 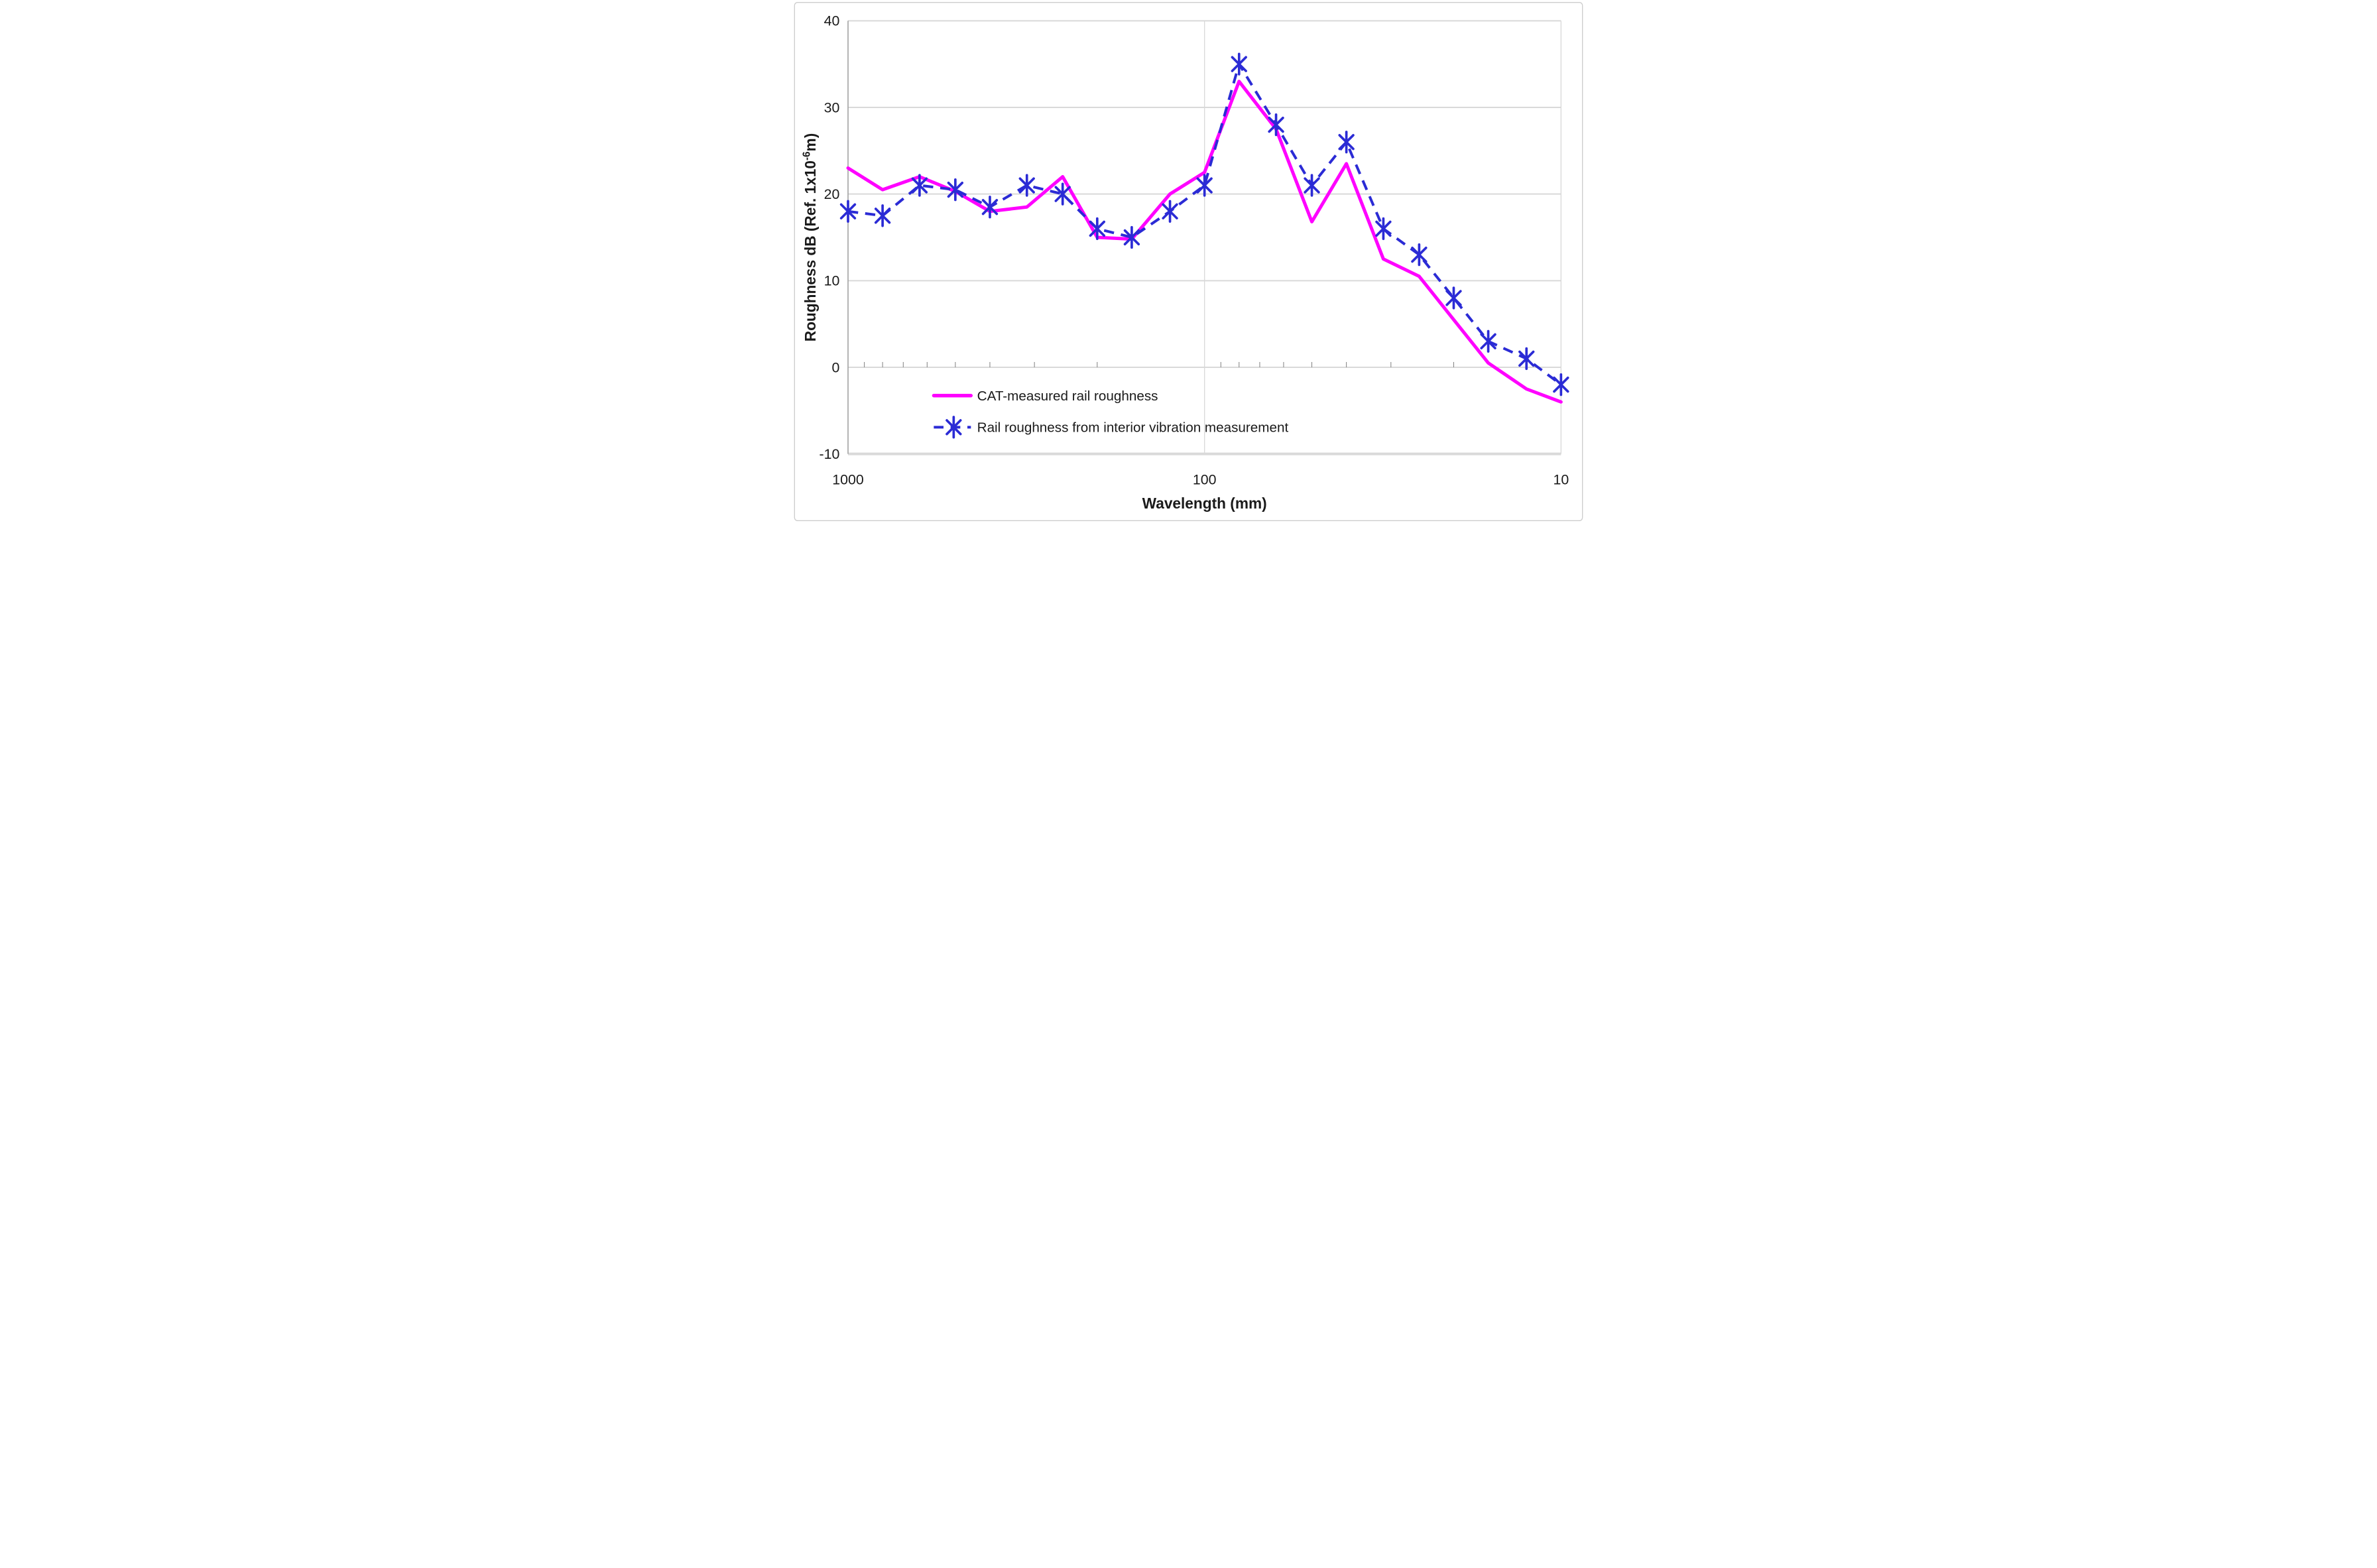 What do you see at coordinates (954, 427) in the screenshot?
I see `legend-marker-asterisk` at bounding box center [954, 427].